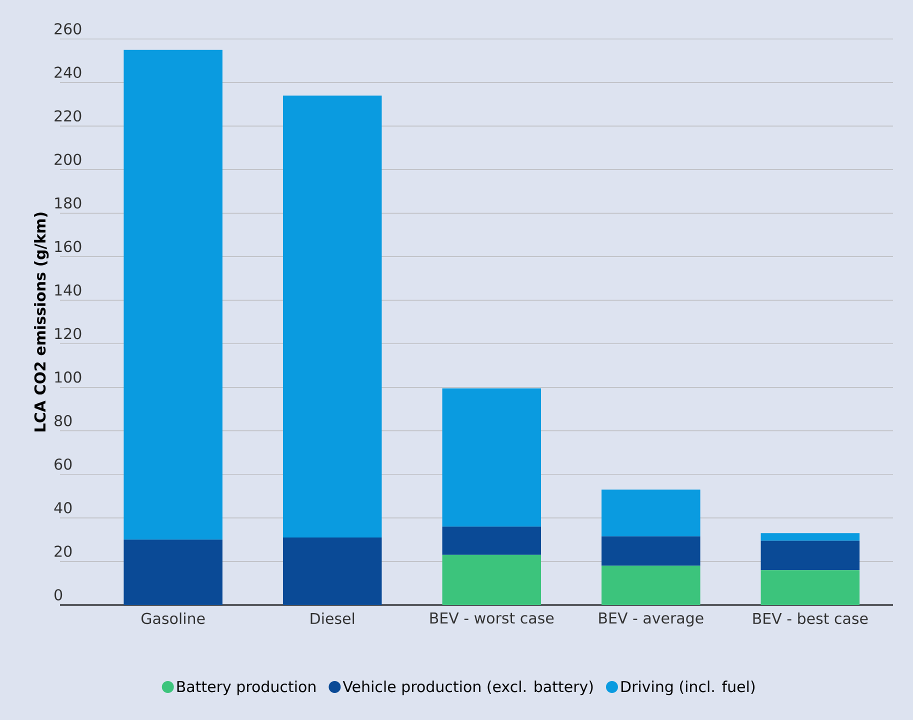  Describe the element at coordinates (68, 72) in the screenshot. I see `y-tick-label: 240` at that location.